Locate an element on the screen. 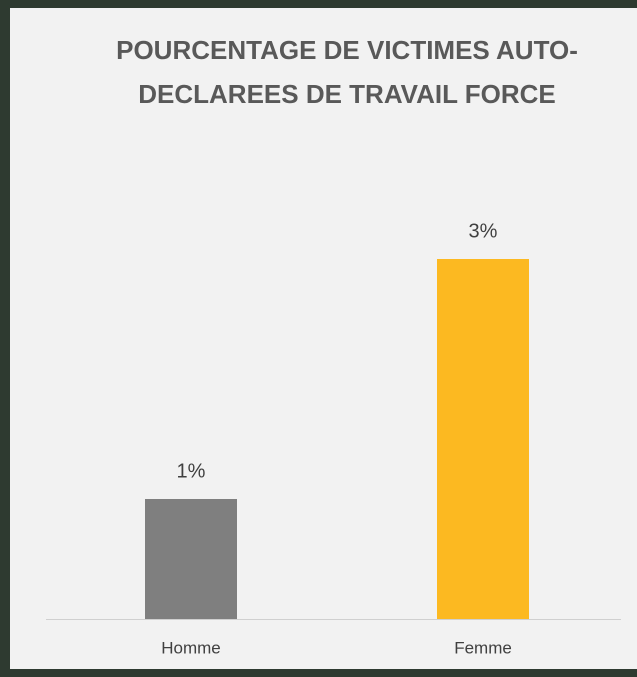 The height and width of the screenshot is (677, 637). data-label: 3% is located at coordinates (483, 231).